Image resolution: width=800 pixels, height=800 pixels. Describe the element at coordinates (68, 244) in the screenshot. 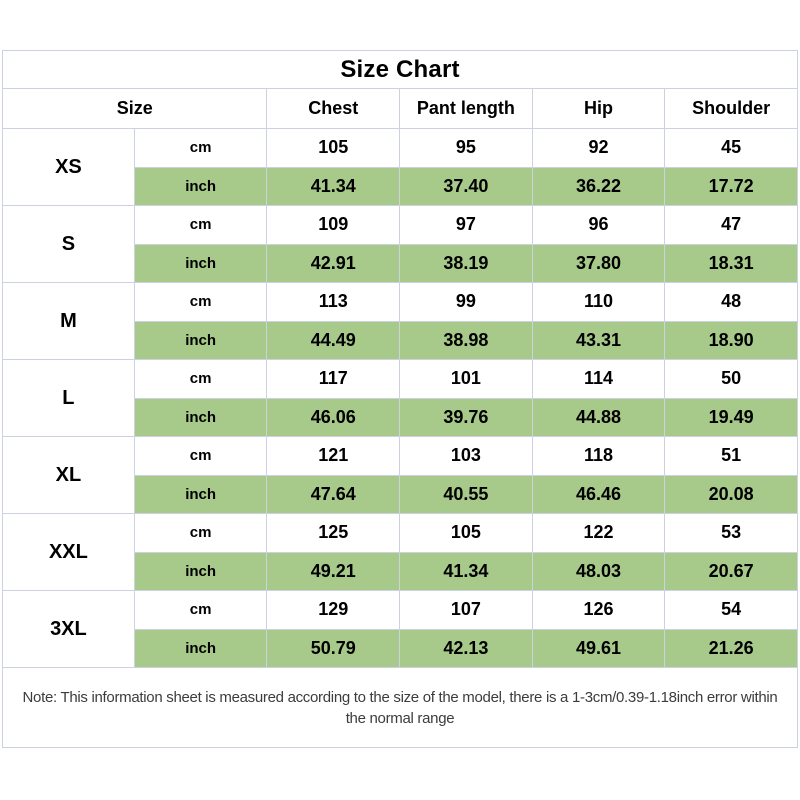

I see `size-label-s: S` at that location.